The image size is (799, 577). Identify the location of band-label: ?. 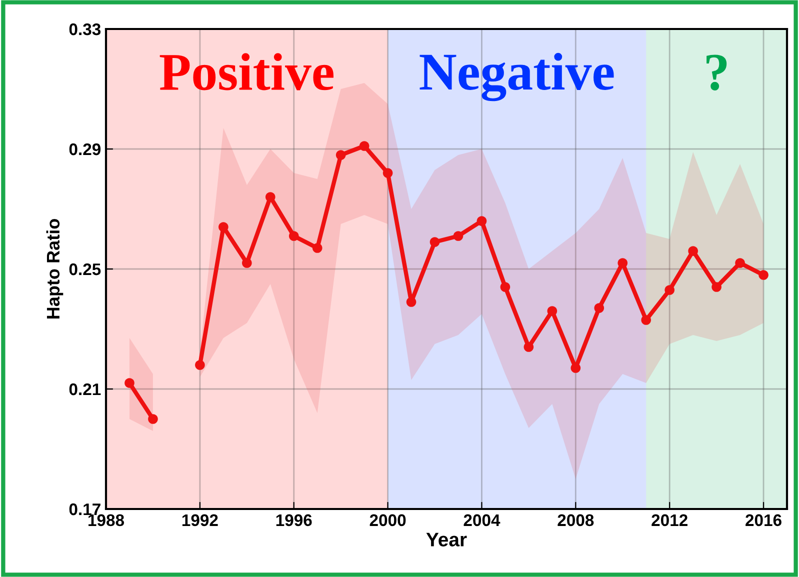
(716, 72).